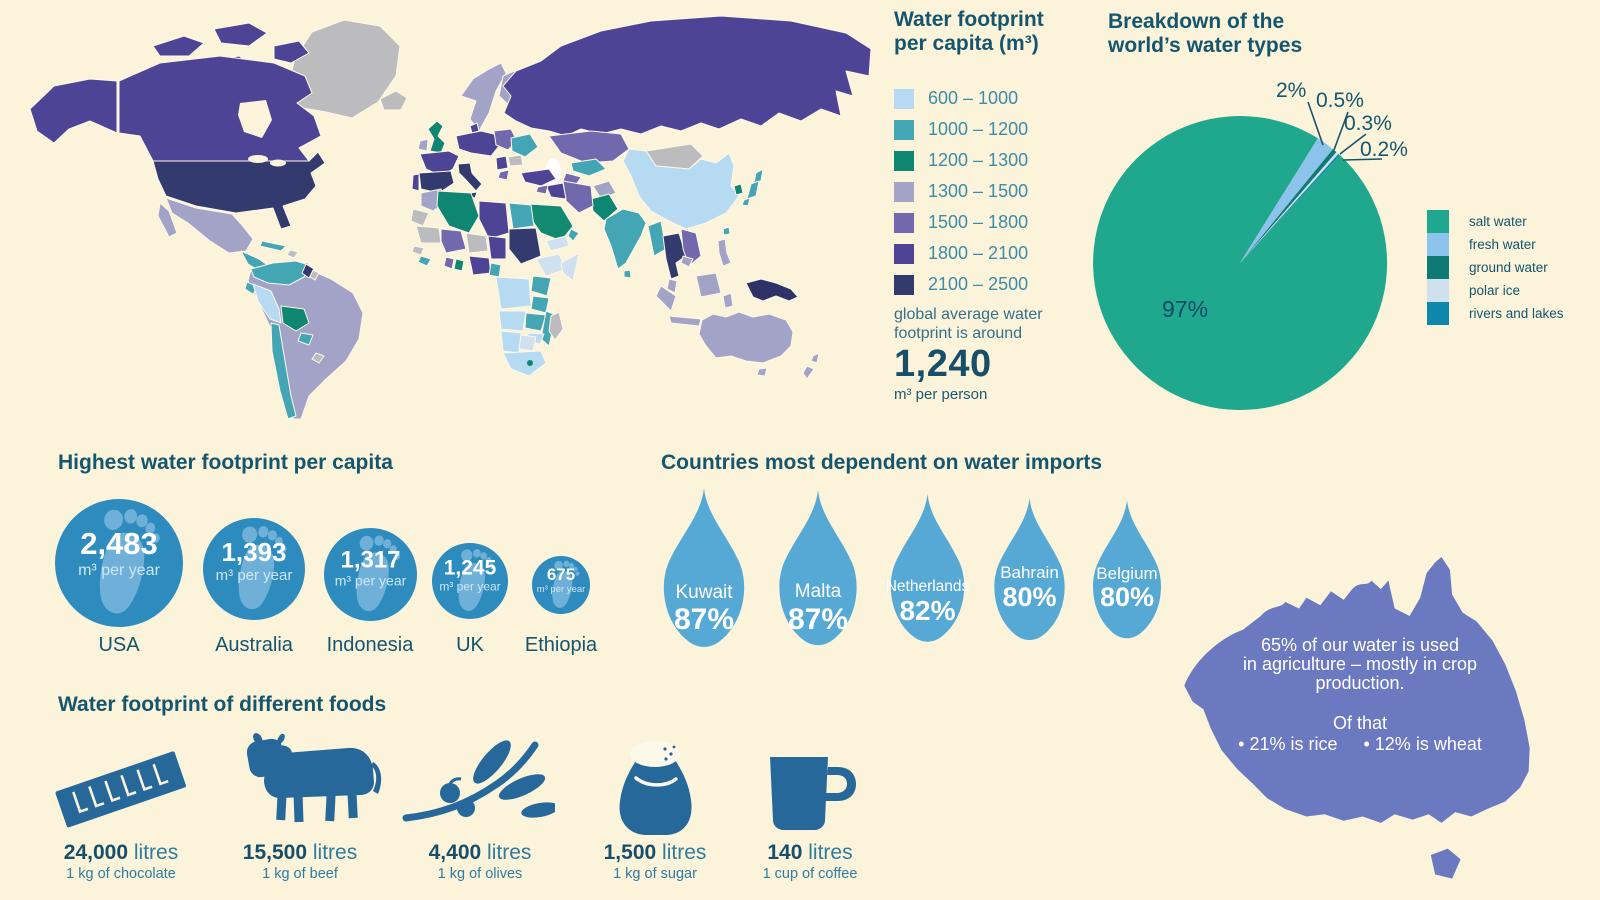 This screenshot has width=1600, height=900. Describe the element at coordinates (630, 852) in the screenshot. I see `food-value: 1,500` at that location.